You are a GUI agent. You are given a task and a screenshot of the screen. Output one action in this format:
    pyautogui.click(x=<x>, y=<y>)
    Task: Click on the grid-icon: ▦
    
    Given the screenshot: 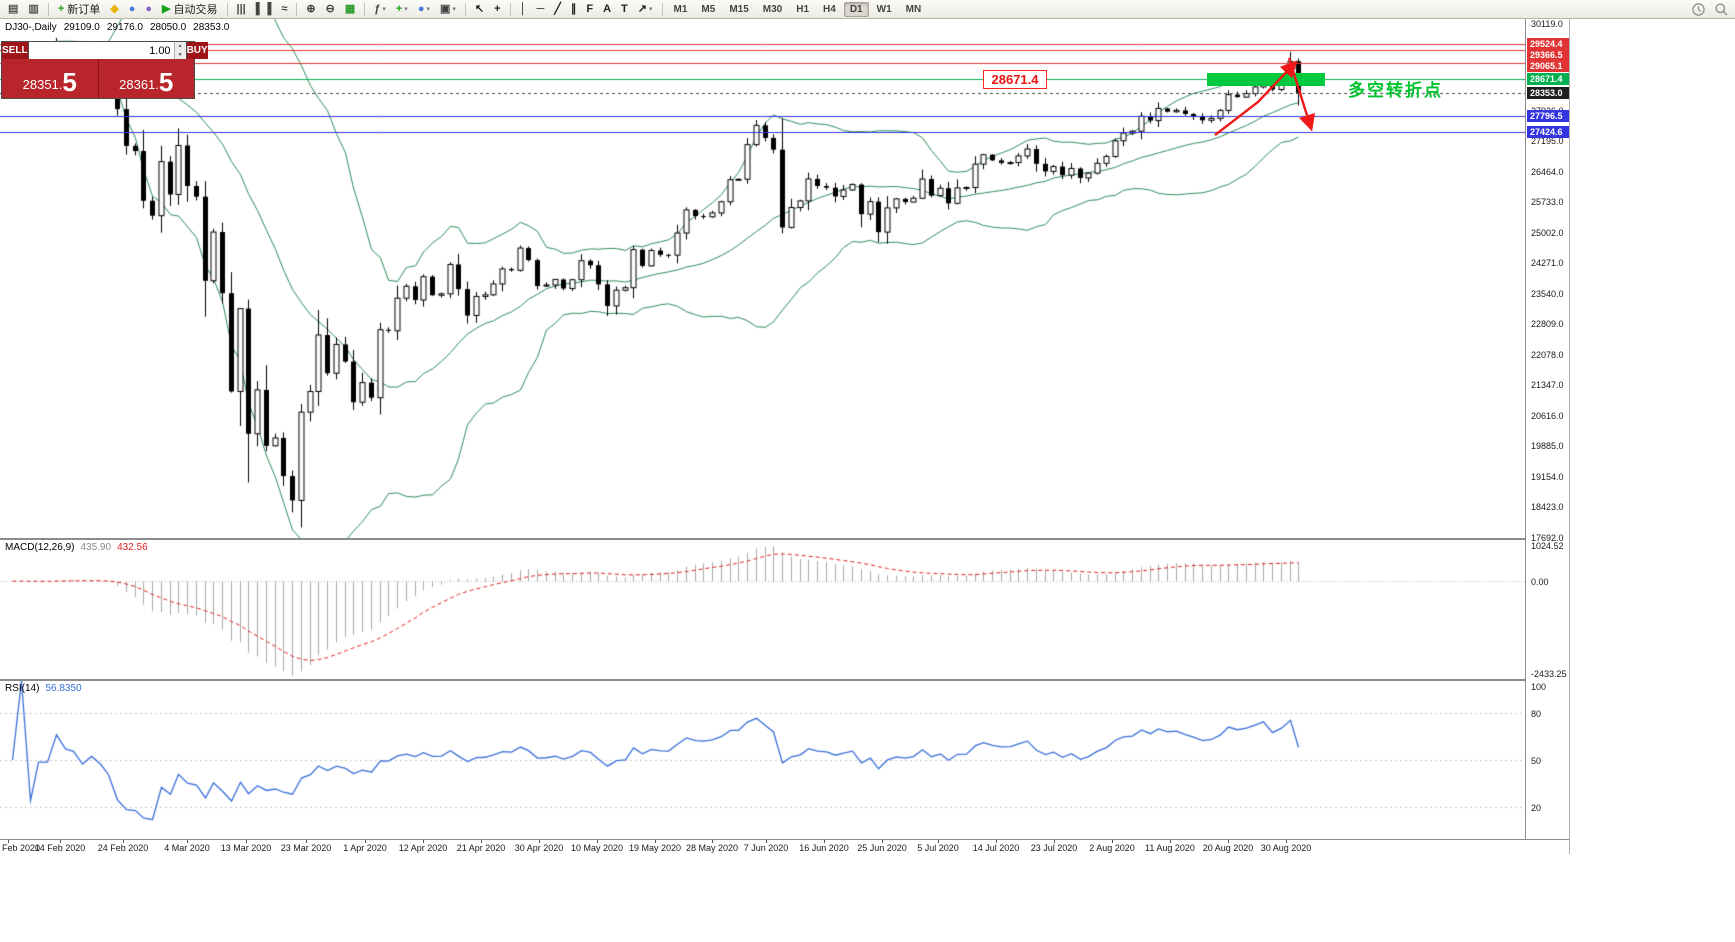 What is the action you would take?
    pyautogui.click(x=350, y=9)
    